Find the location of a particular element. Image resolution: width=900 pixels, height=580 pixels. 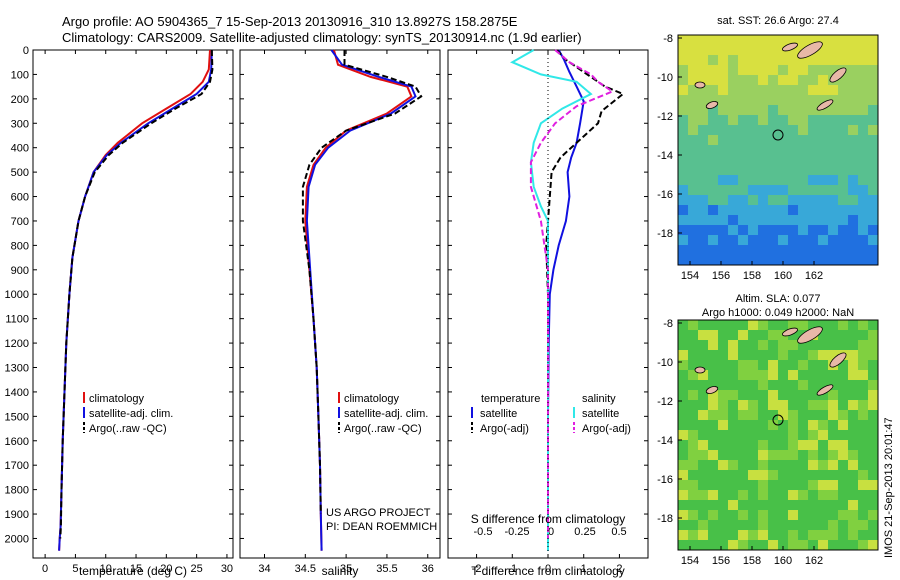

t-difference-axis-label: T difference from climatology is located at coordinates (548, 571).